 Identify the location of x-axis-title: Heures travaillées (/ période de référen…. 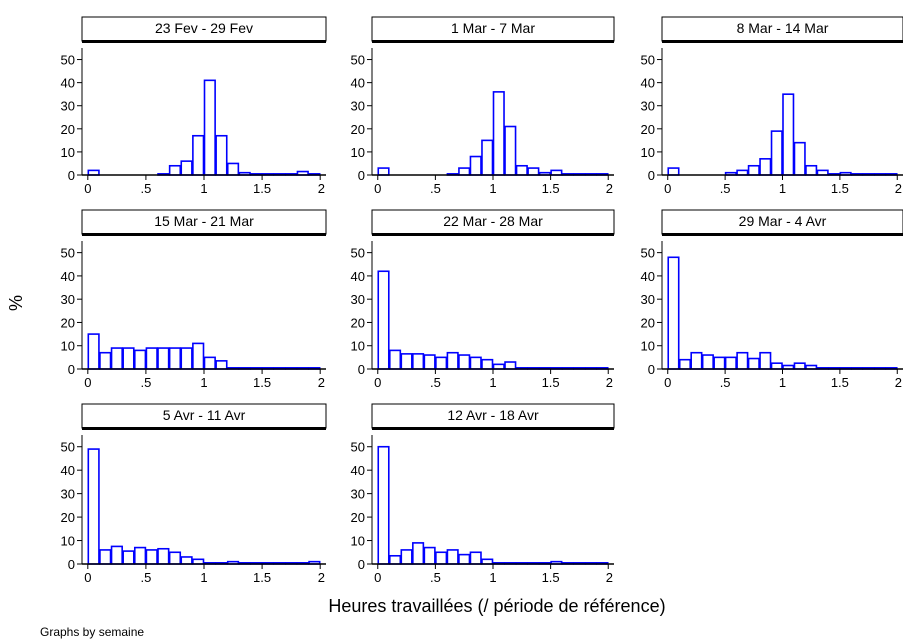
(496, 606).